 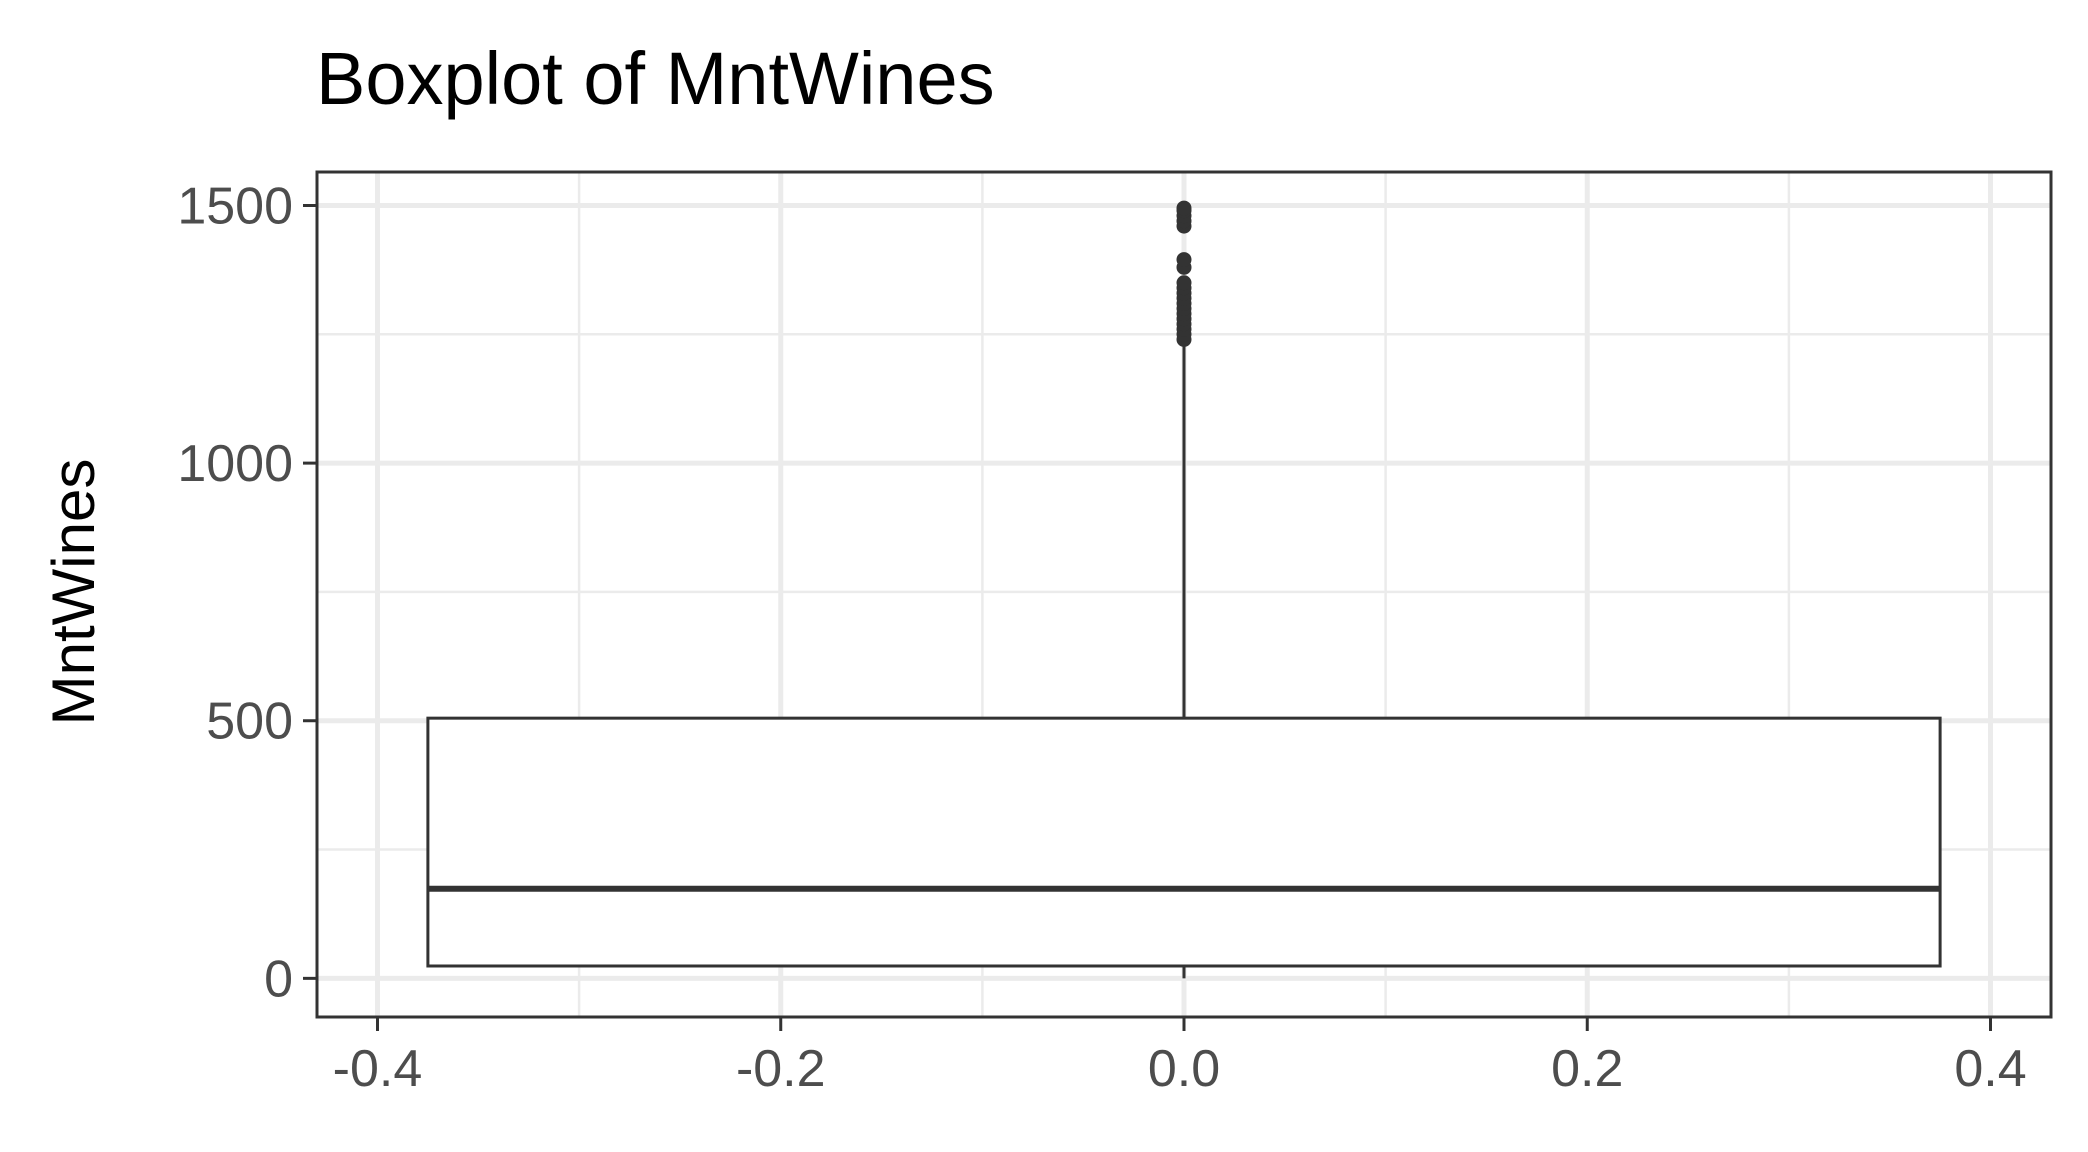 What do you see at coordinates (278, 979) in the screenshot?
I see `y-tick-label: 0` at bounding box center [278, 979].